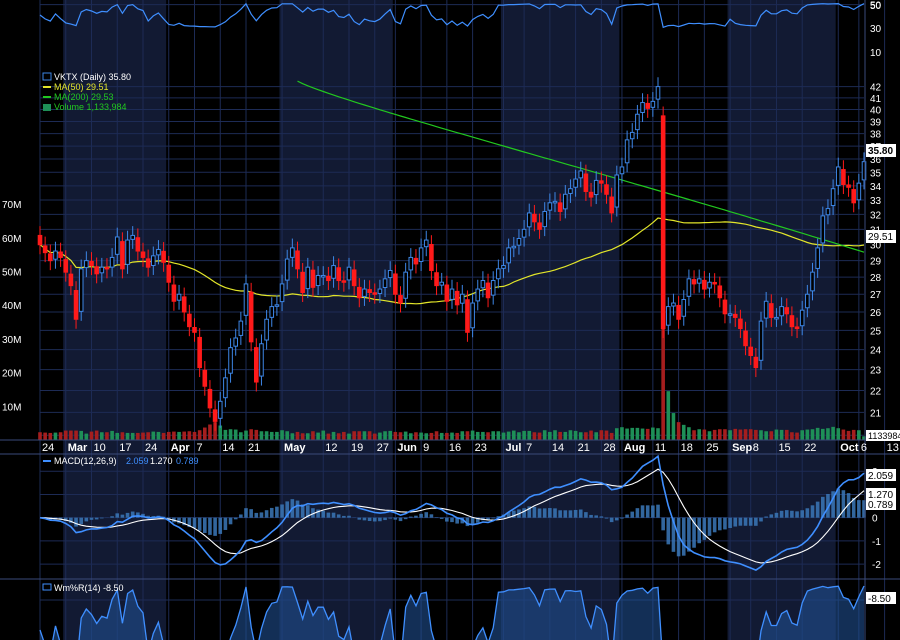  I want to click on signal-value: 1.270, so click(880, 495).